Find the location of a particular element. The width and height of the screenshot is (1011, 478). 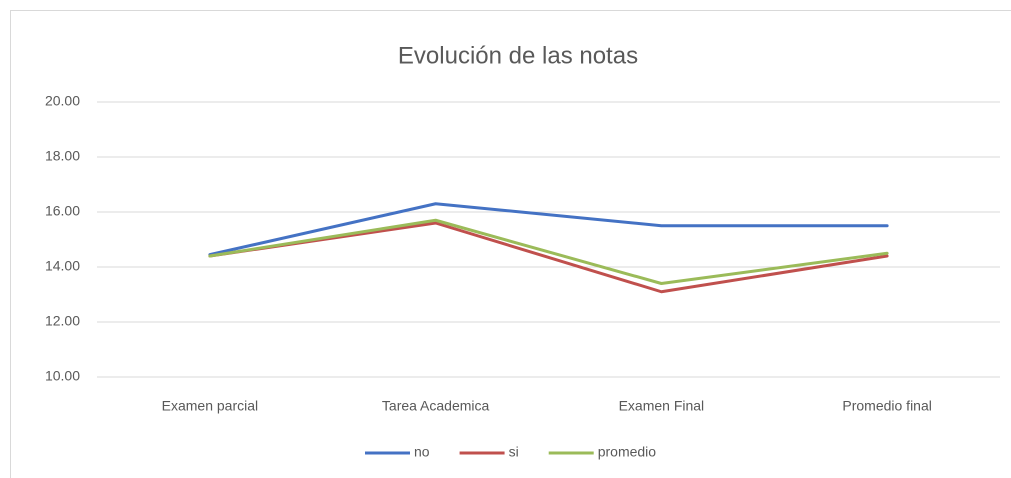

y-tick-label: 16.00 is located at coordinates (62, 211).